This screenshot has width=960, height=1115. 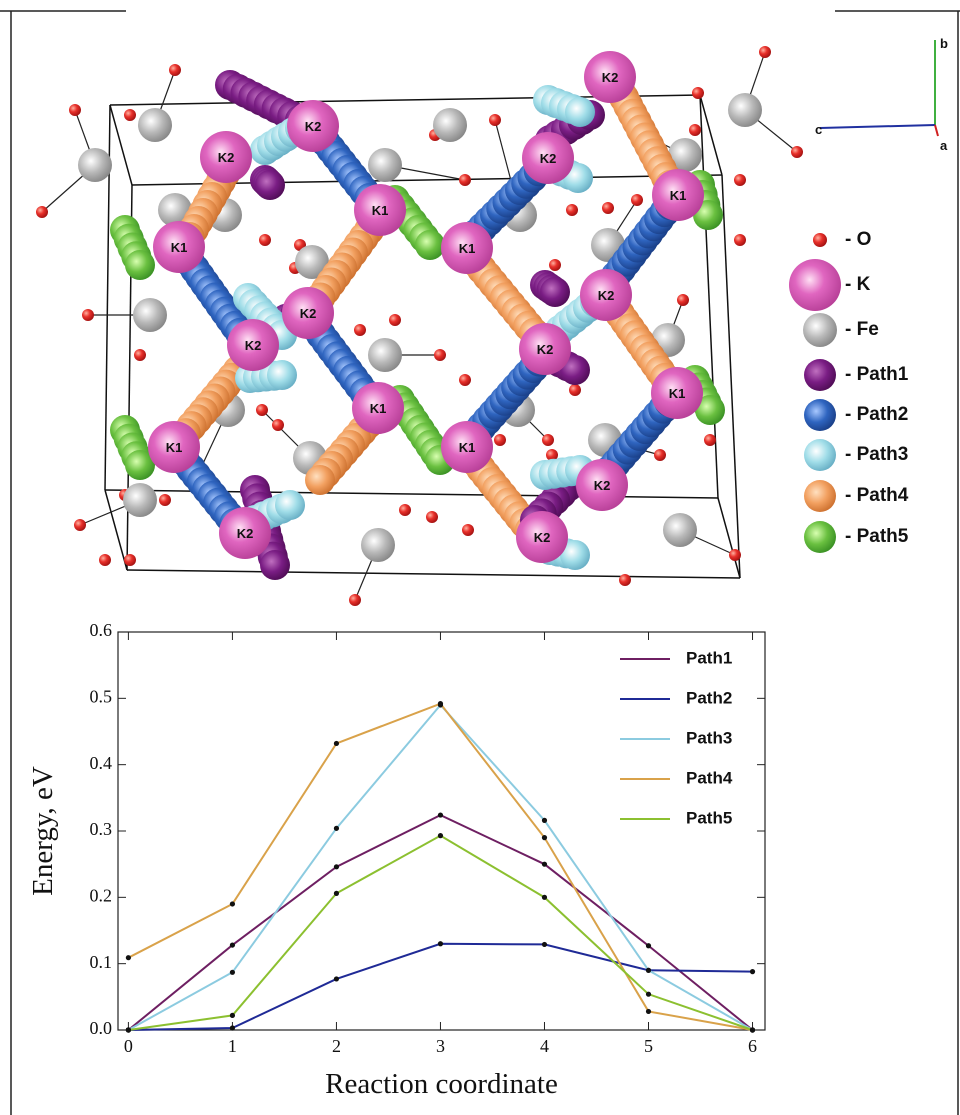 What do you see at coordinates (440, 1046) in the screenshot?
I see `x-tick-label: 3` at bounding box center [440, 1046].